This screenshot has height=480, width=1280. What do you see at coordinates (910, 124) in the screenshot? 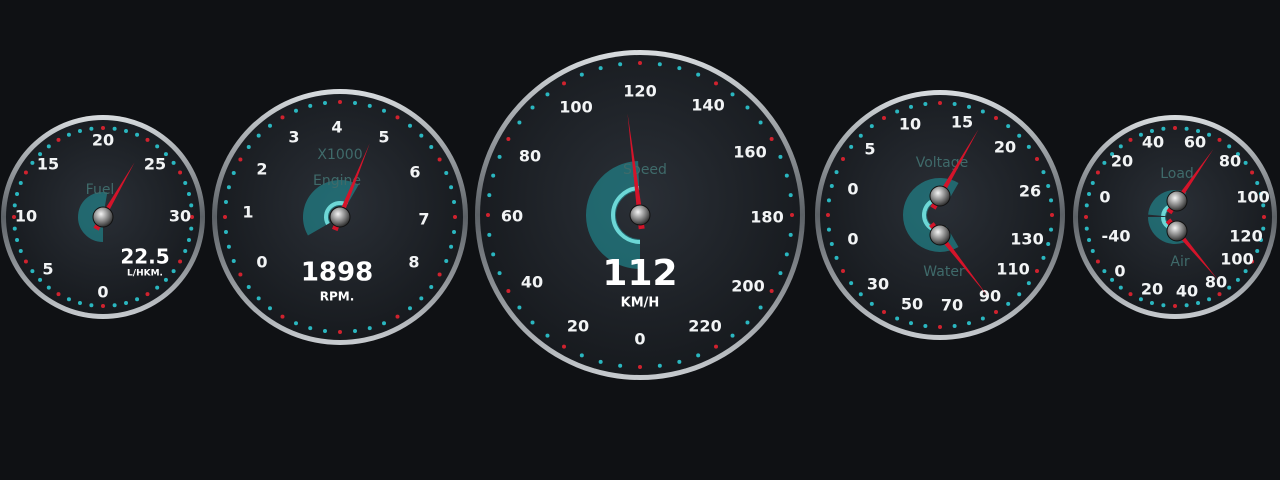
I see `tick-label: 10` at bounding box center [910, 124].